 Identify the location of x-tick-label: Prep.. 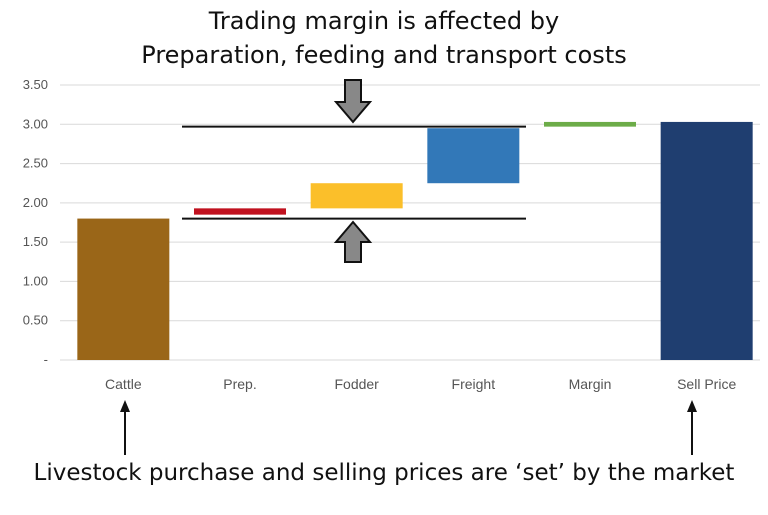
(239, 384).